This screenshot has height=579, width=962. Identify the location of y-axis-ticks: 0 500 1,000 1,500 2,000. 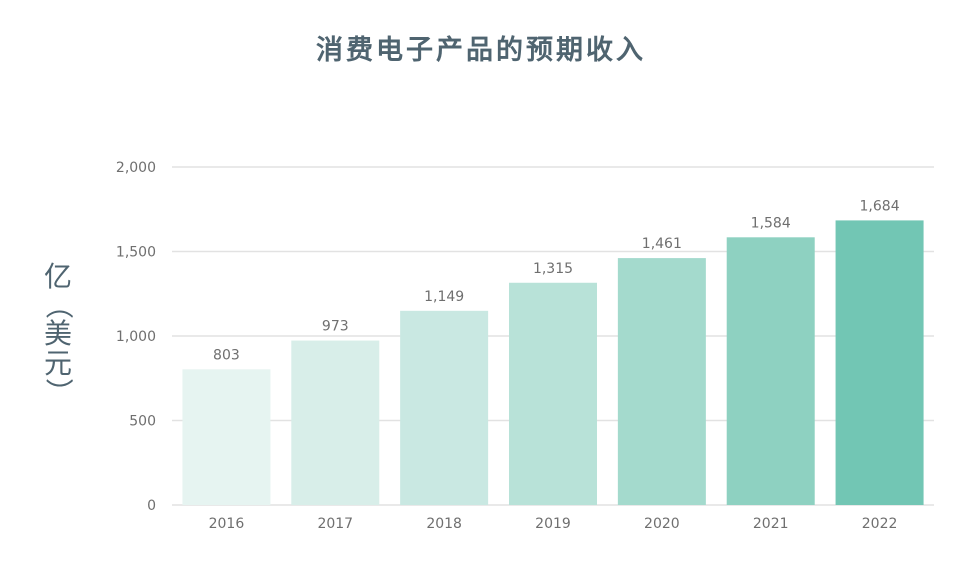
(136, 337).